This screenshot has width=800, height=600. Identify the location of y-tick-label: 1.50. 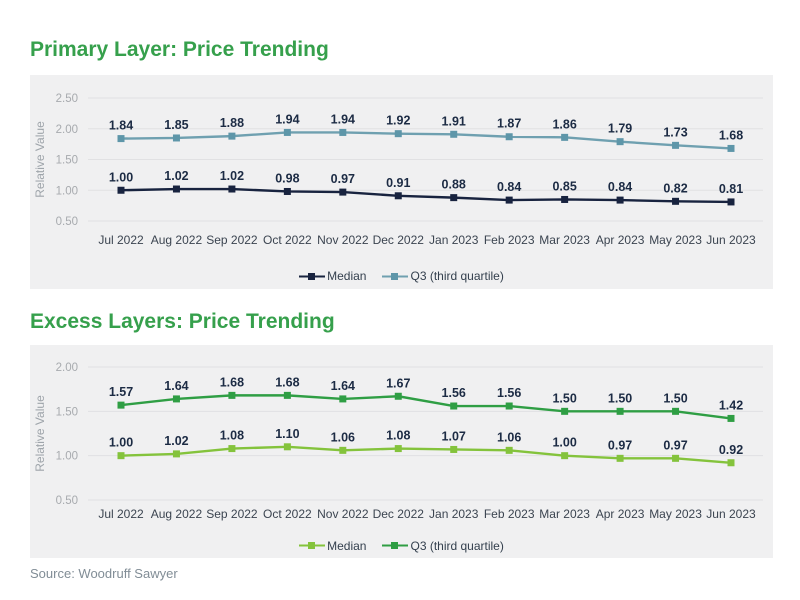
(67, 161).